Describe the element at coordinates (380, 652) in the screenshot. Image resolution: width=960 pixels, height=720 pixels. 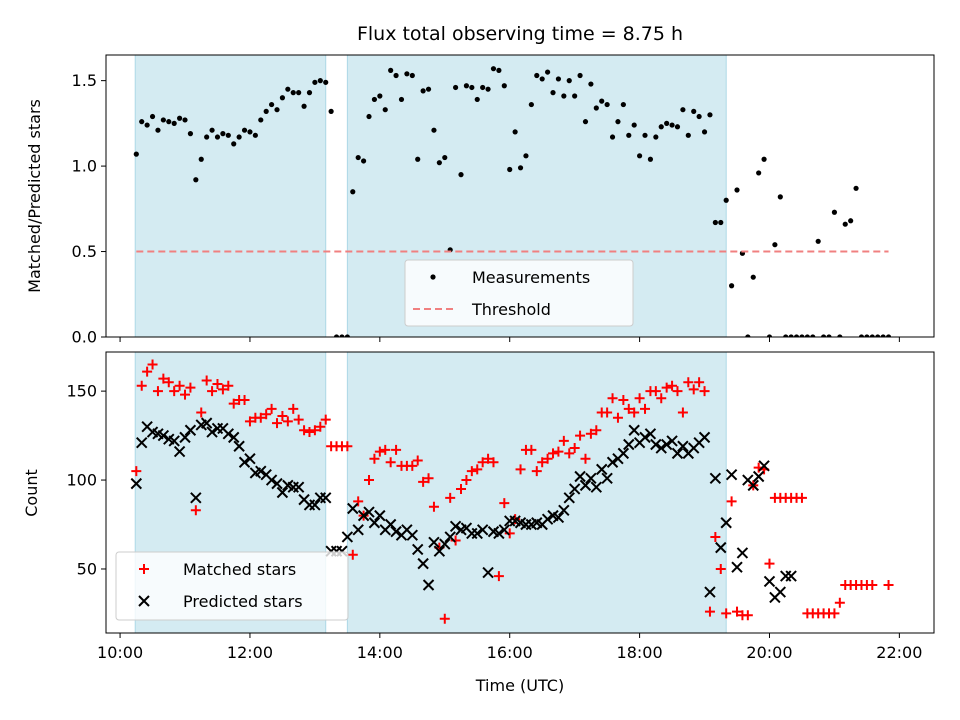
I see `x-tick-label: 14:00` at that location.